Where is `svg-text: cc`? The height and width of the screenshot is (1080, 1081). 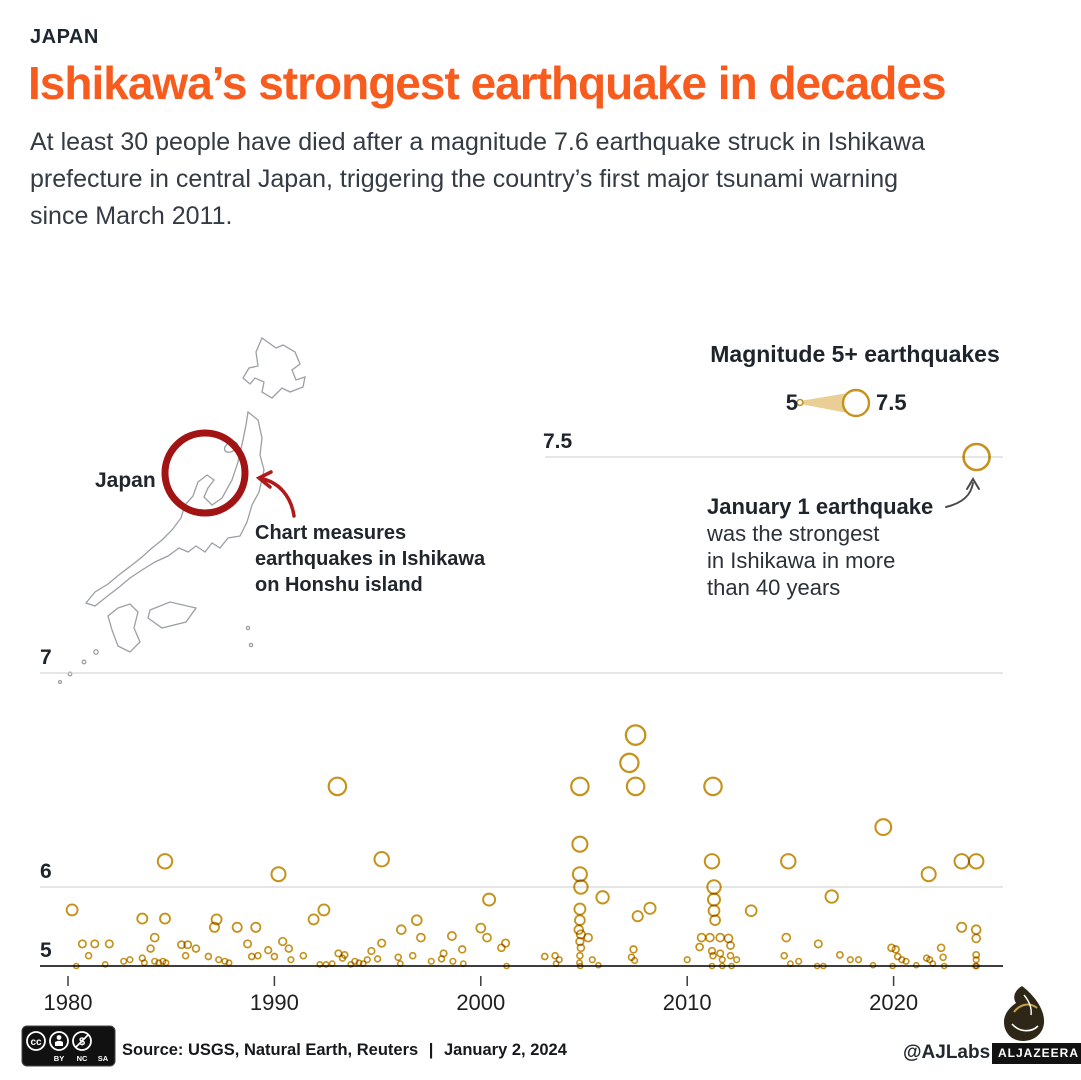
svg-text: cc is located at coordinates (36, 1042).